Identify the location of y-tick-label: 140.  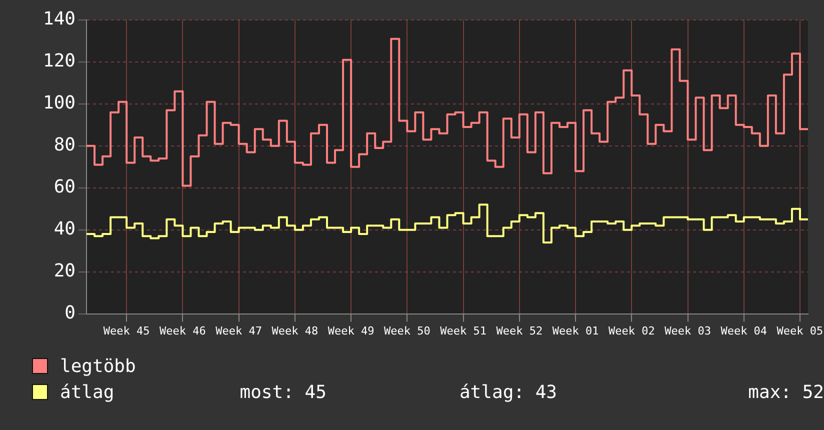
(59, 19).